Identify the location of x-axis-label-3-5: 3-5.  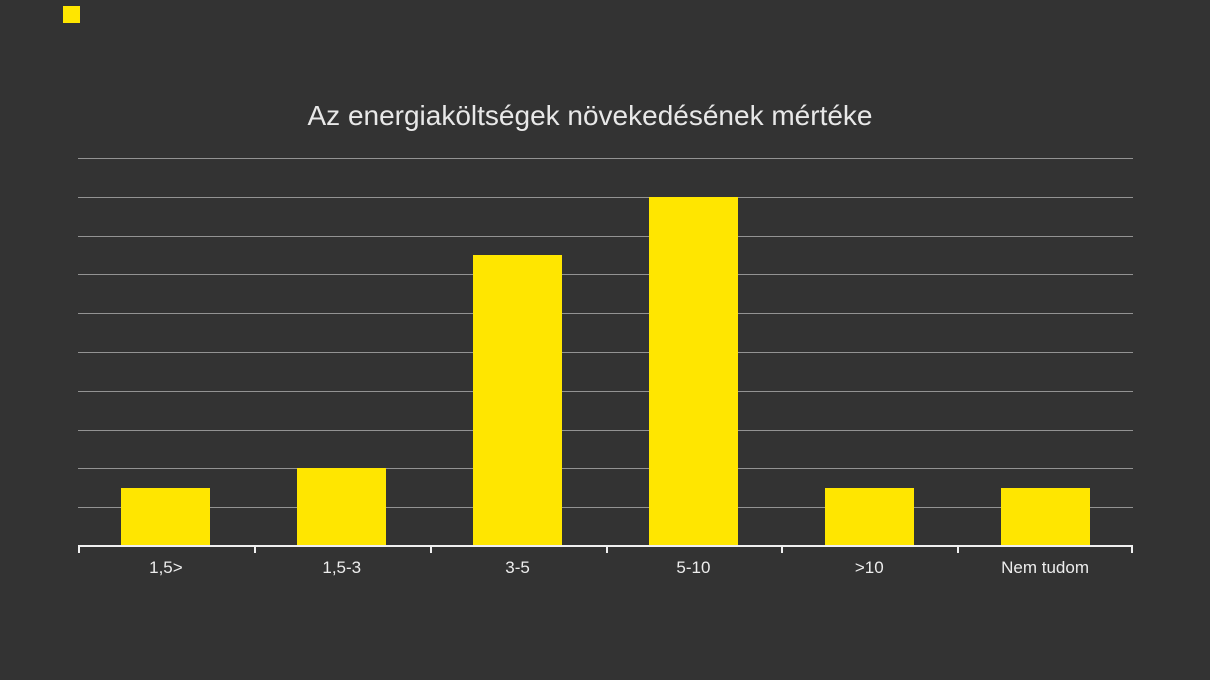
(517, 567).